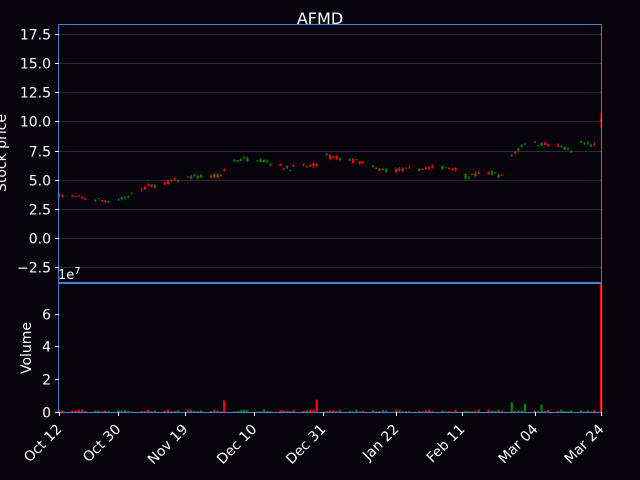 Image resolution: width=640 pixels, height=480 pixels. What do you see at coordinates (43, 444) in the screenshot?
I see `x-tick-label: Oct 12` at bounding box center [43, 444].